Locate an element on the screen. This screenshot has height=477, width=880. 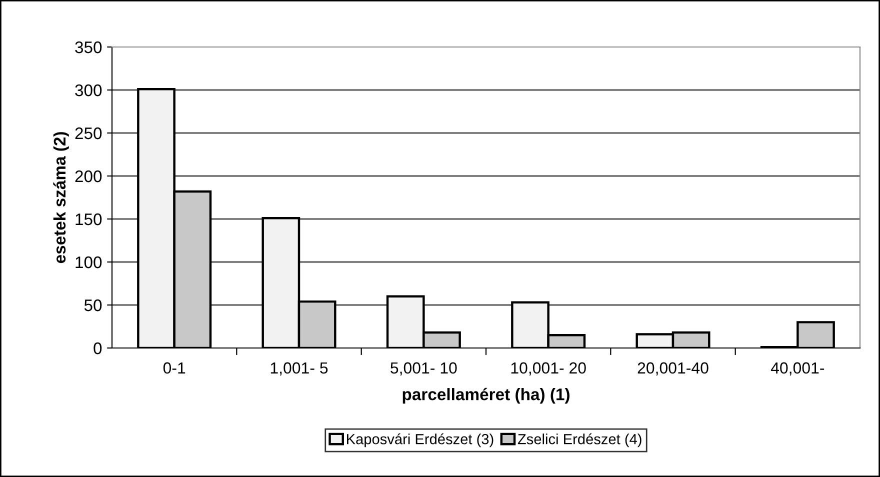
y-tick-label: 250 is located at coordinates (88, 133).